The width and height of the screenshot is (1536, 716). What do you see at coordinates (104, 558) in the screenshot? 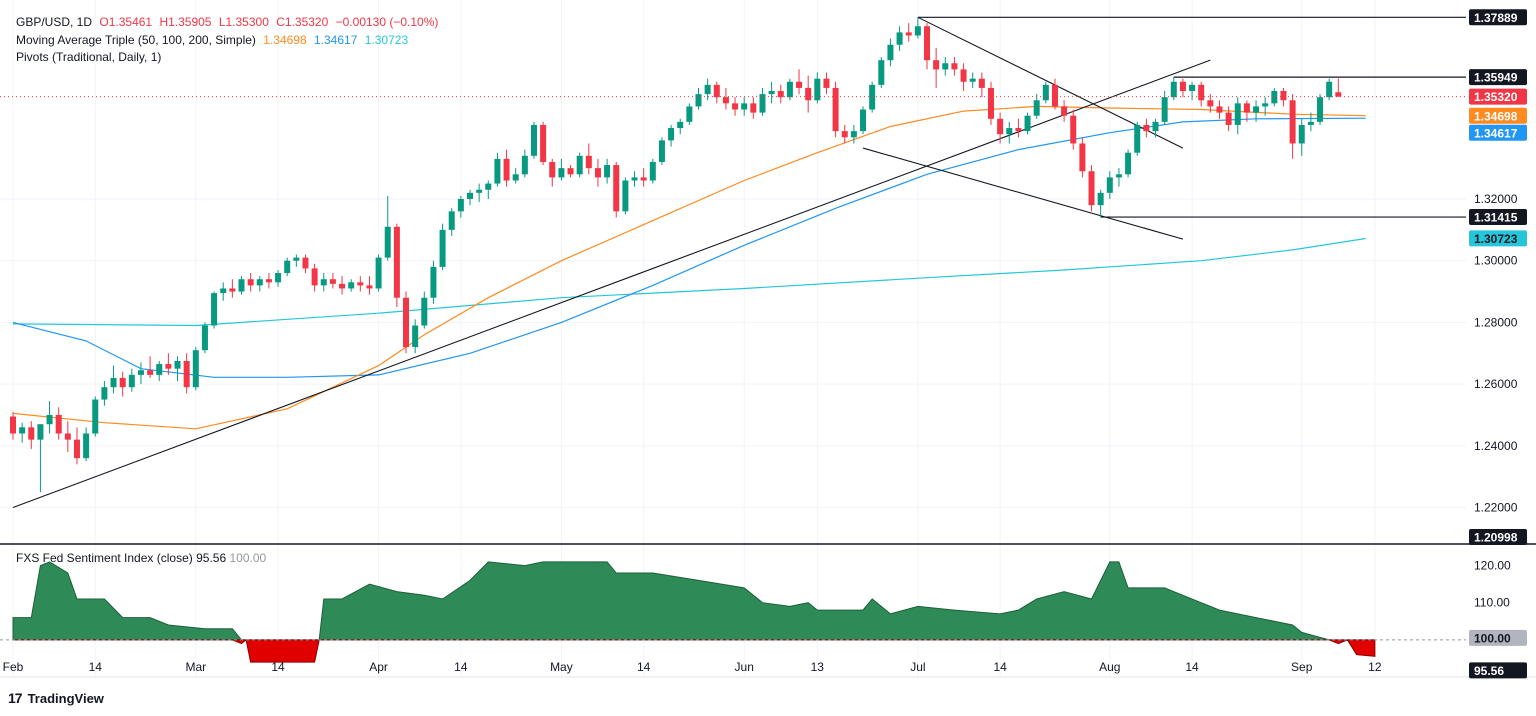
I see `sentiment-title: FXS Fed Sentiment Index (close)` at bounding box center [104, 558].